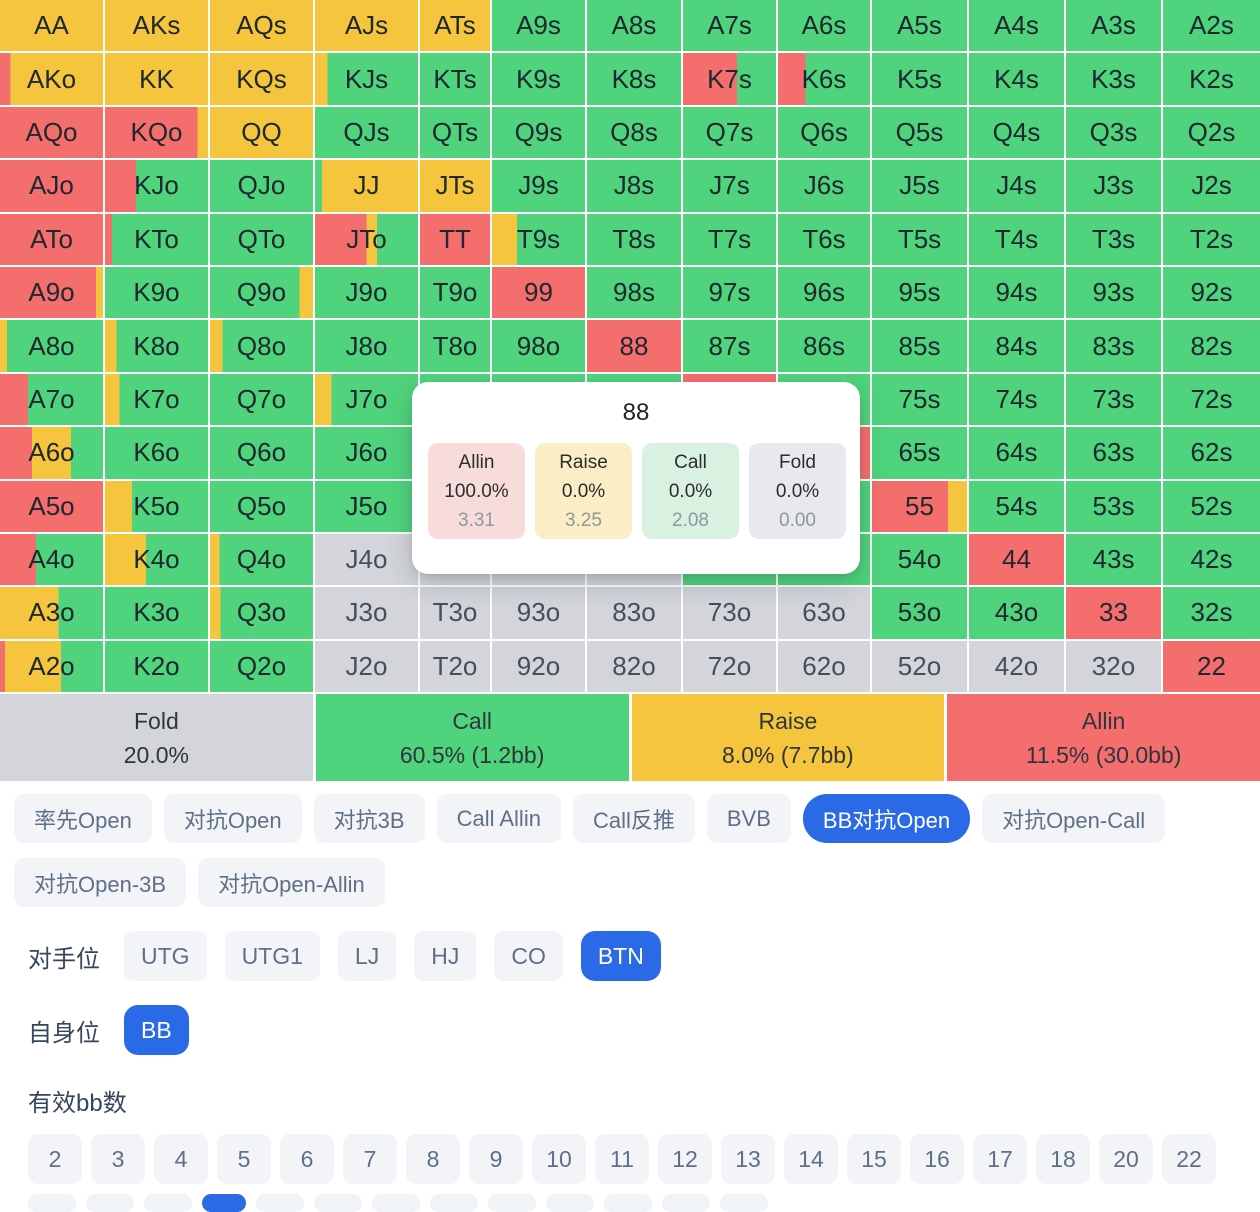 Image resolution: width=1260 pixels, height=1212 pixels. I want to click on hand-cell-K5s: K5s, so click(920, 80).